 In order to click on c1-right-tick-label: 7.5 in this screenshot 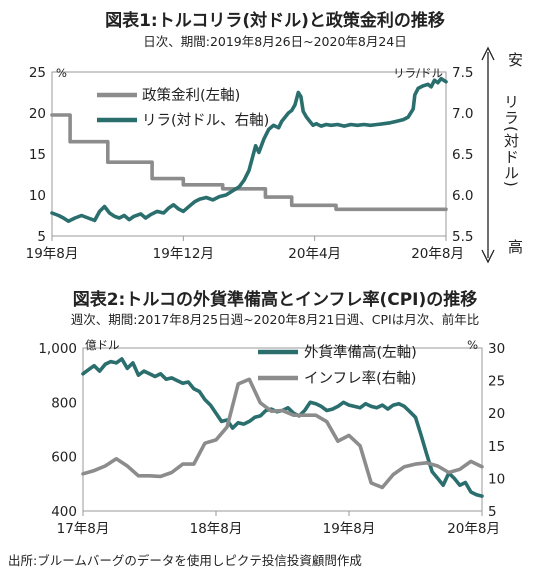, I will do `click(462, 73)`.